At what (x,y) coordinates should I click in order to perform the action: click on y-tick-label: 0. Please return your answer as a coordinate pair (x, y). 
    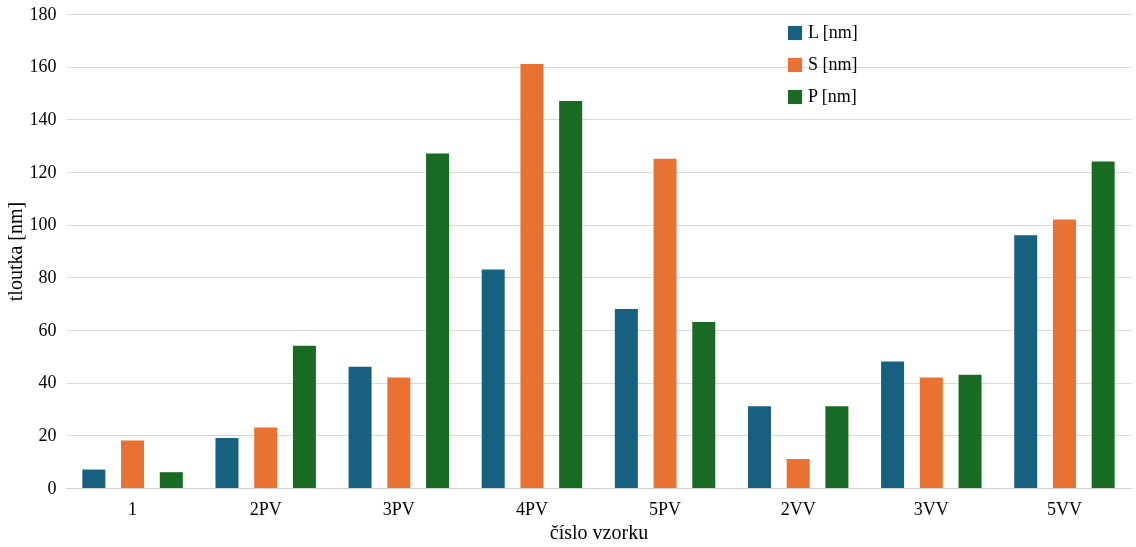
    Looking at the image, I should click on (52, 487).